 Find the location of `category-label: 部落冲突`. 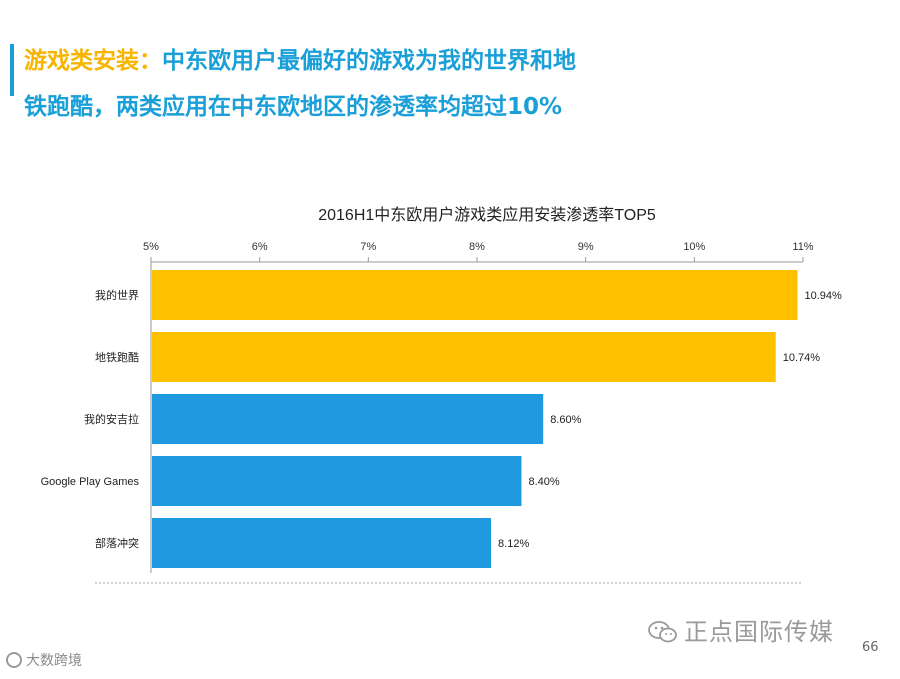

category-label: 部落冲突 is located at coordinates (117, 543).